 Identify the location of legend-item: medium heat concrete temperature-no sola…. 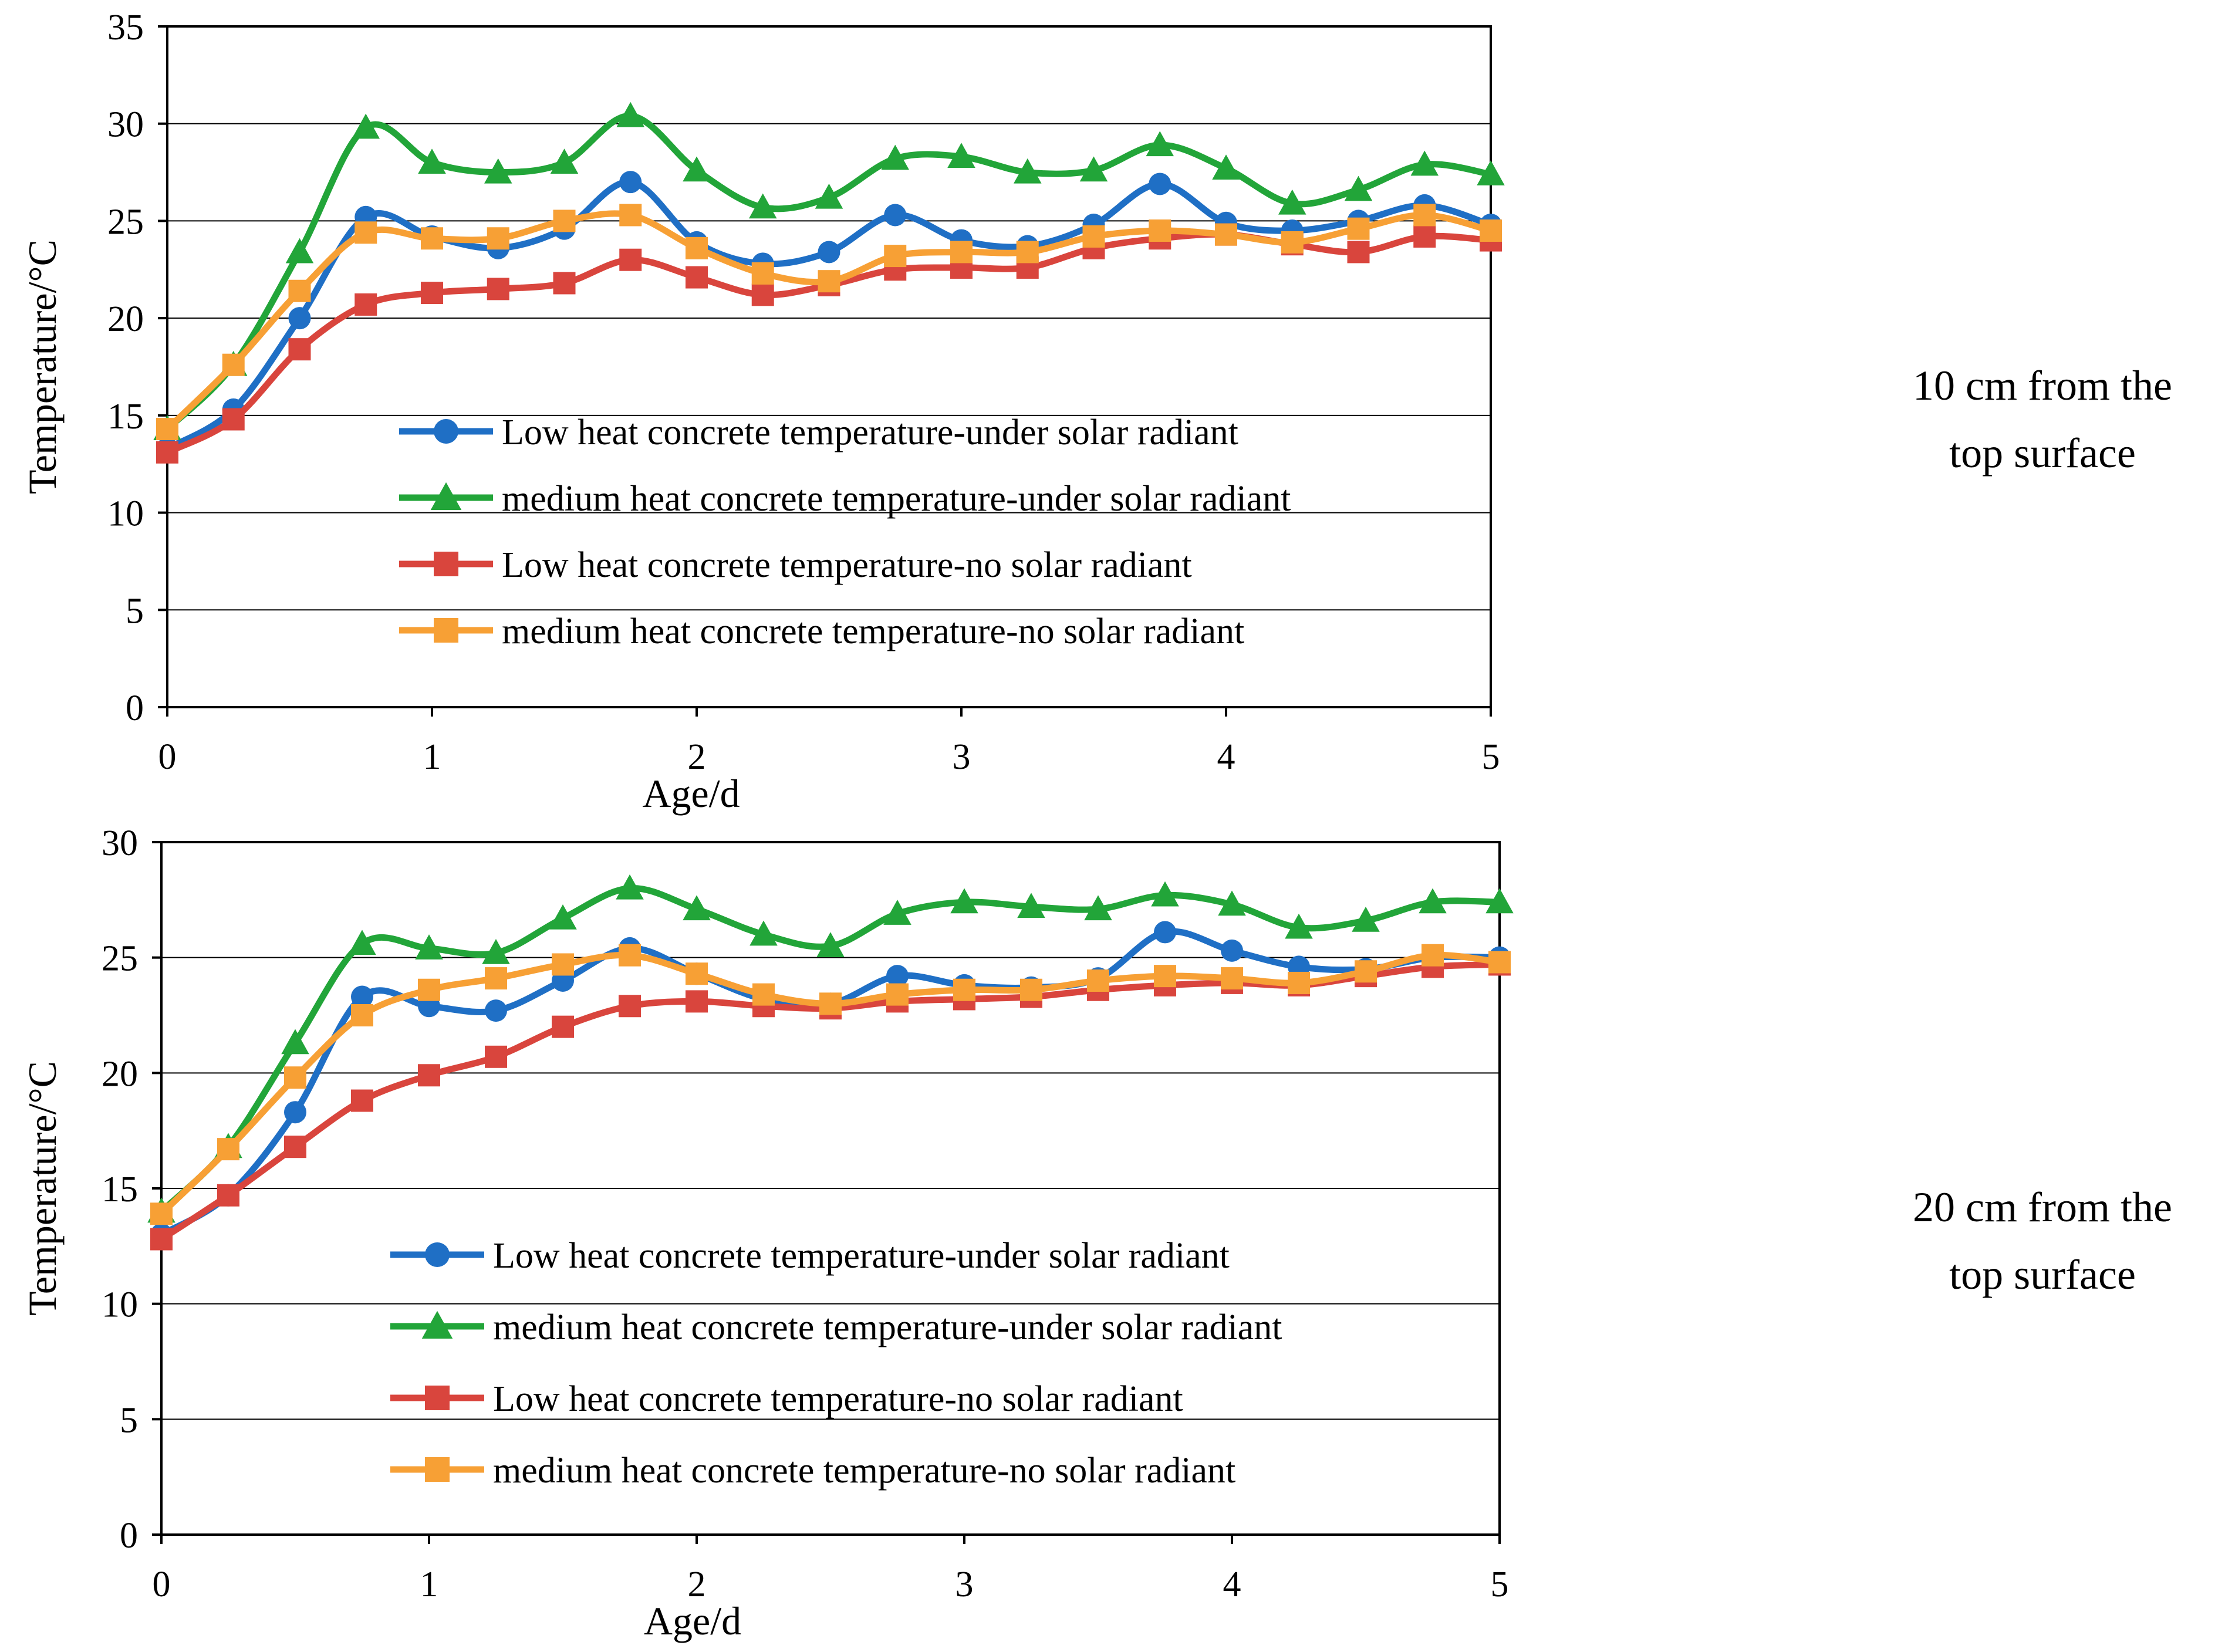
(812, 1471).